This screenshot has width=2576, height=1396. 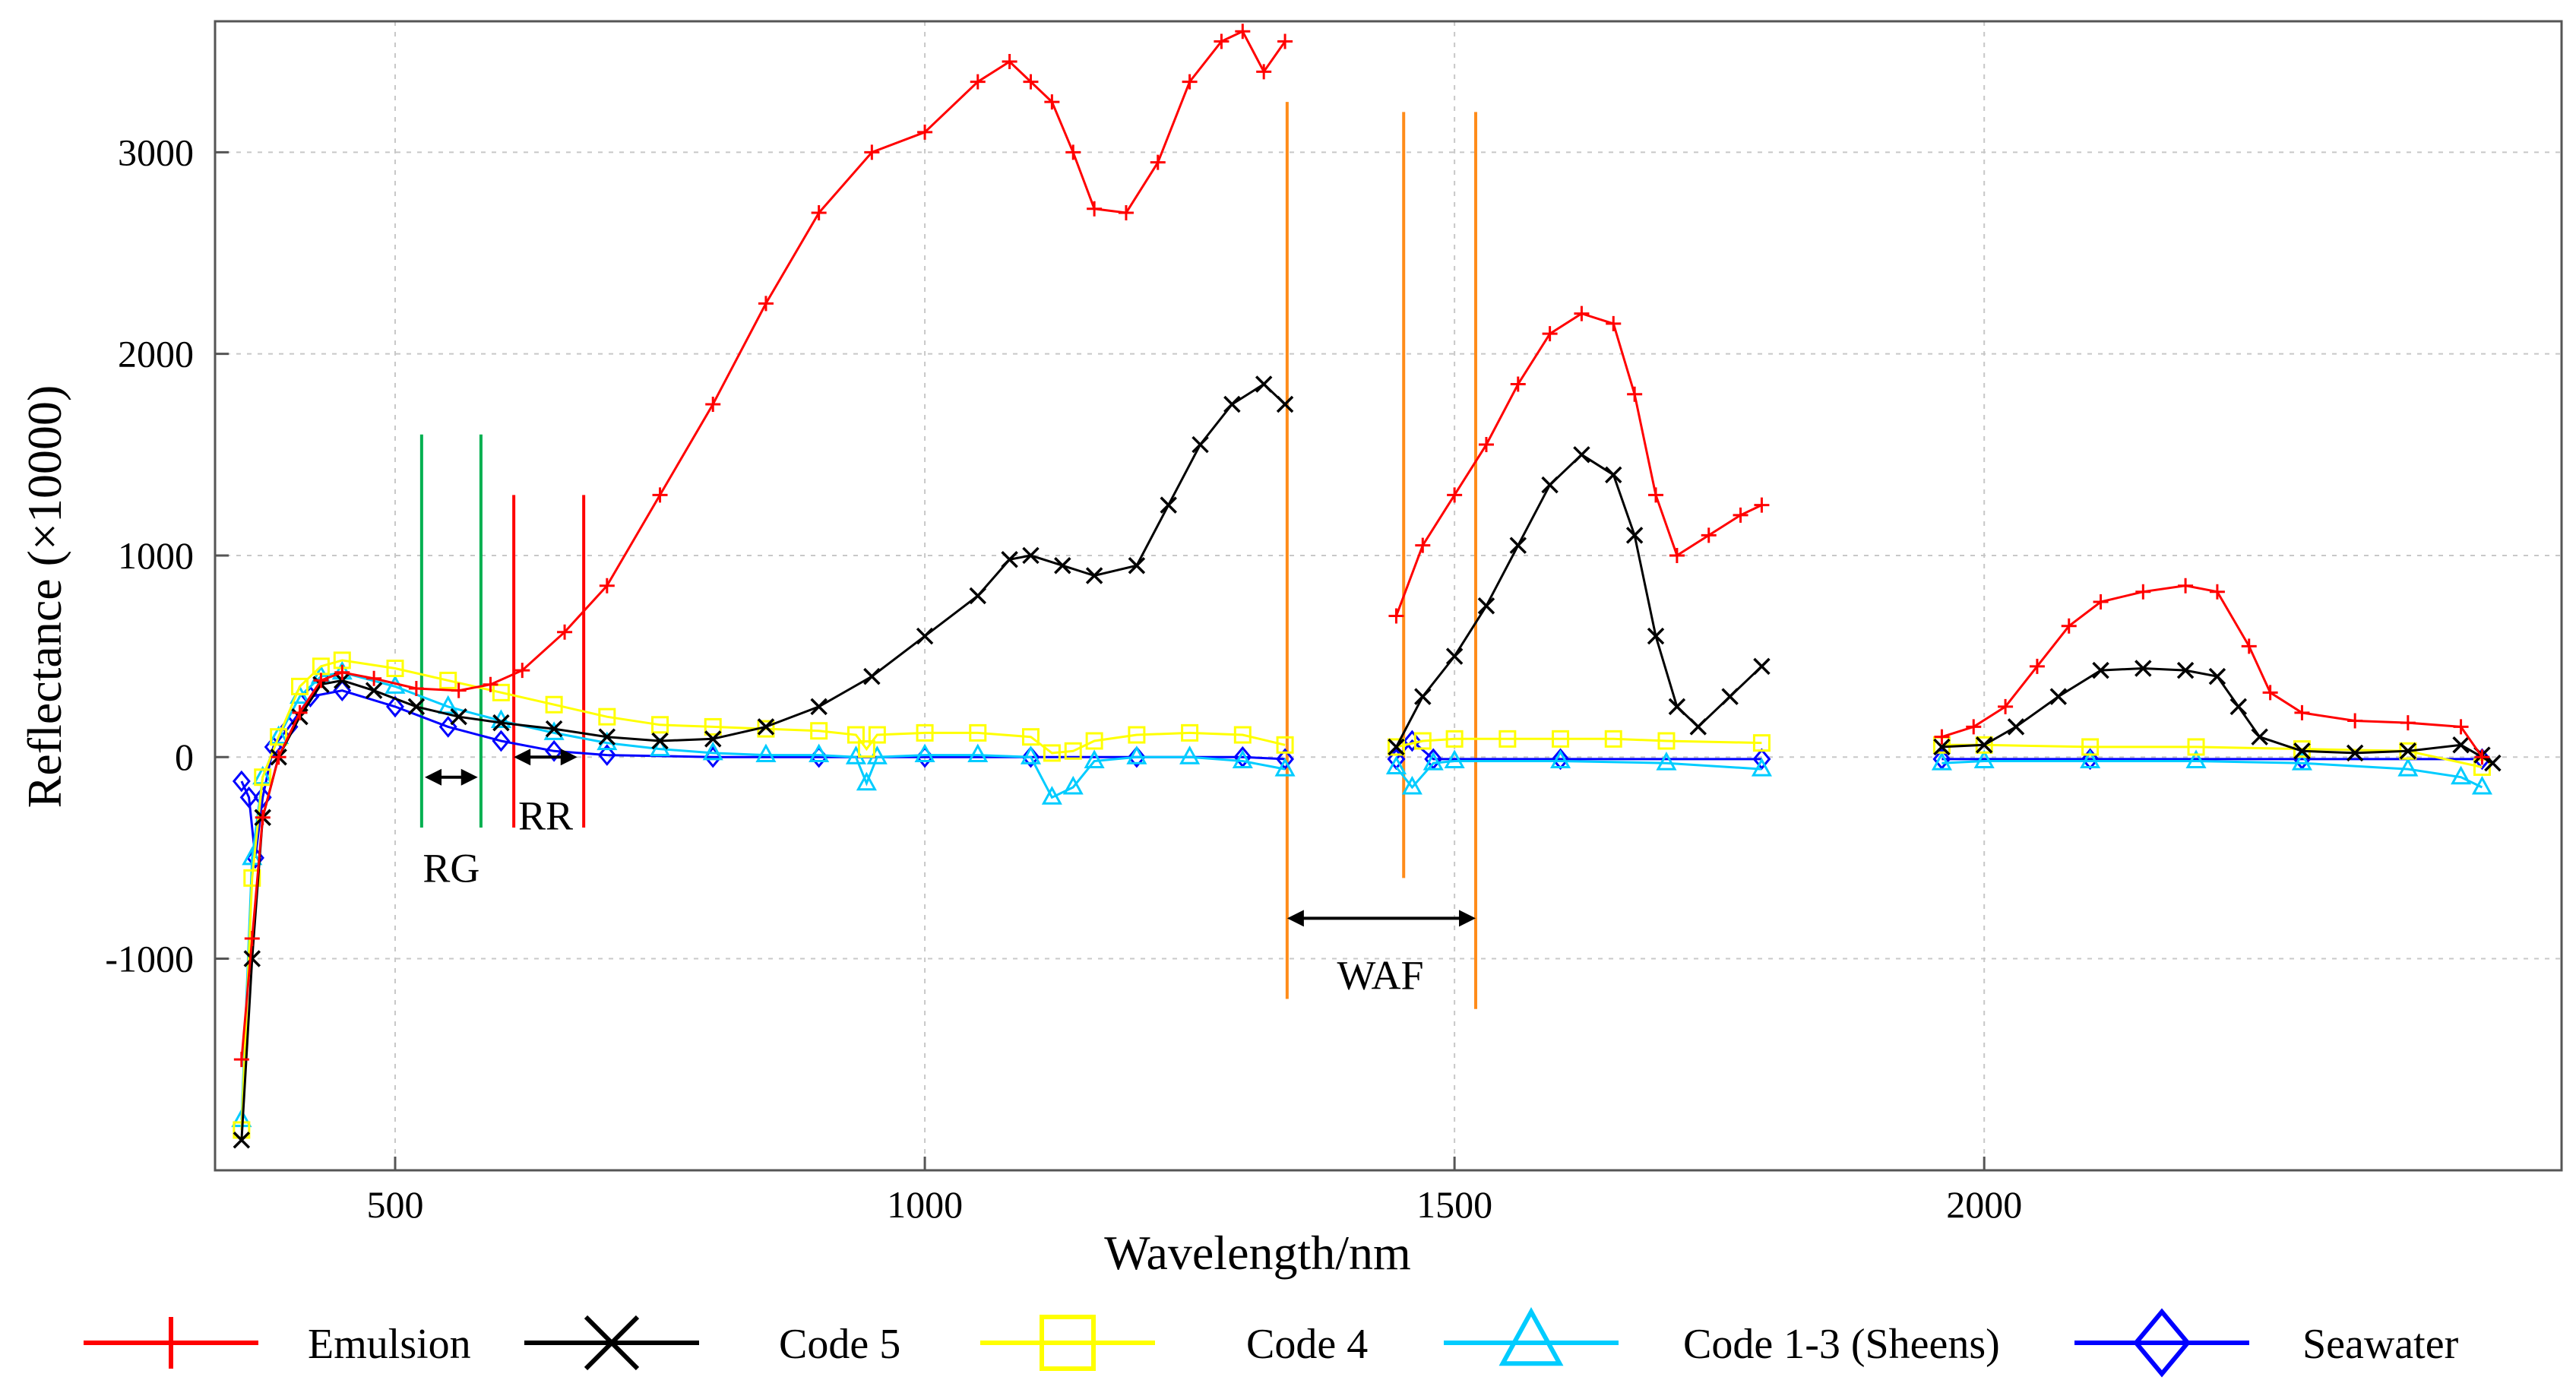 I want to click on x-tick-label-2000: 2000, so click(x=1984, y=1204).